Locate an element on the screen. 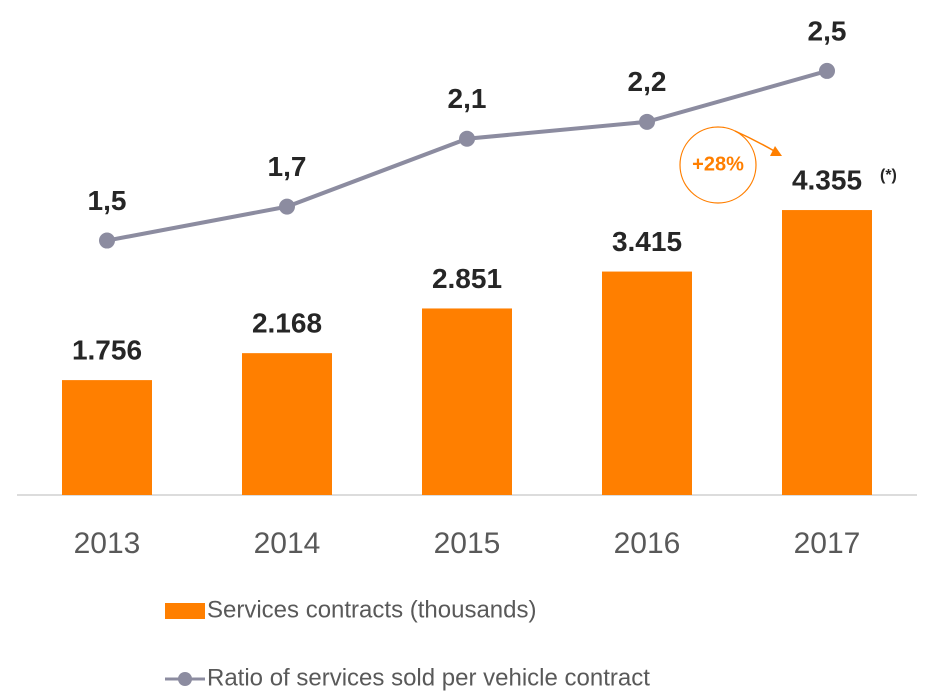 The height and width of the screenshot is (695, 928). data-label: 2,1 is located at coordinates (467, 98).